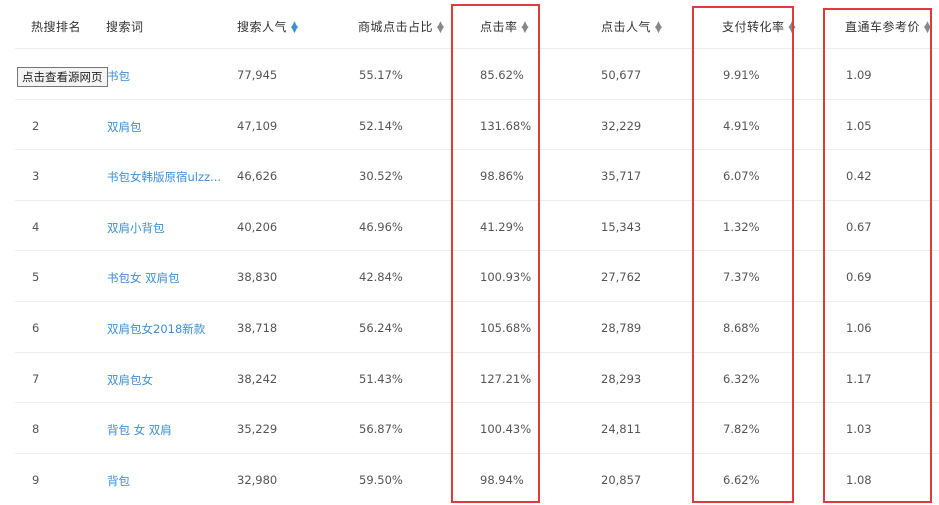 This screenshot has width=939, height=505. I want to click on cell-click-popularity: 28,293, so click(621, 378).